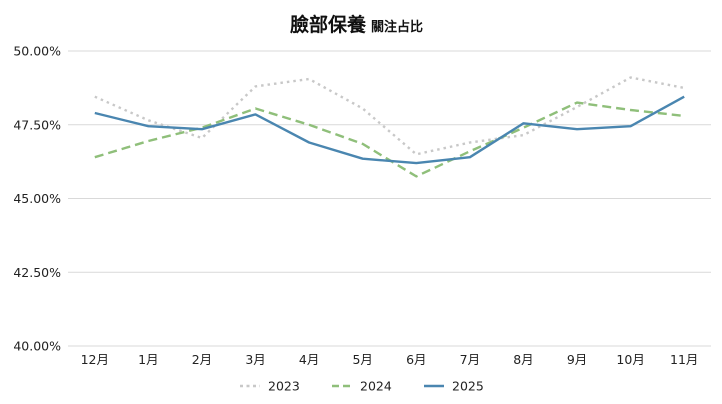 This screenshot has width=722, height=404. I want to click on x-tick-label: 2月, so click(202, 359).